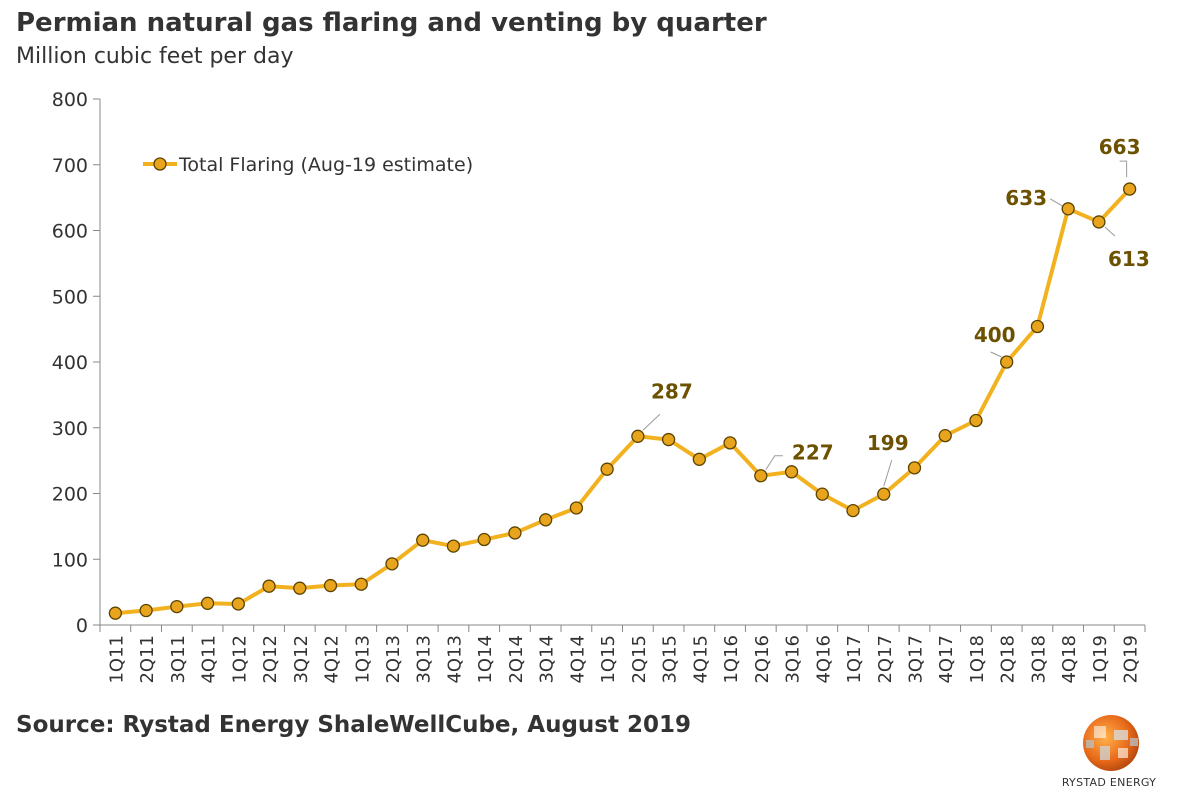  Describe the element at coordinates (82, 626) in the screenshot. I see `y-tick-label: 0` at that location.